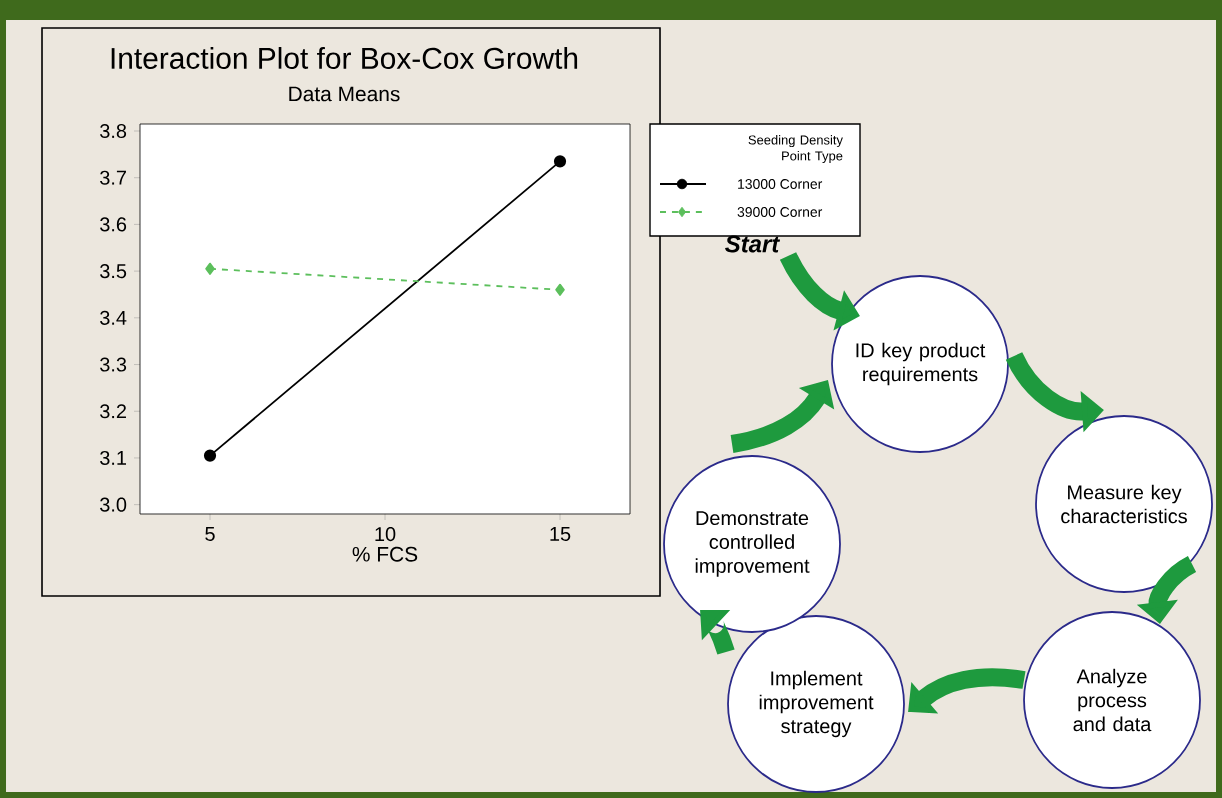 The width and height of the screenshot is (1222, 798). What do you see at coordinates (1124, 504) in the screenshot?
I see `text: Measure key characteristics` at bounding box center [1124, 504].